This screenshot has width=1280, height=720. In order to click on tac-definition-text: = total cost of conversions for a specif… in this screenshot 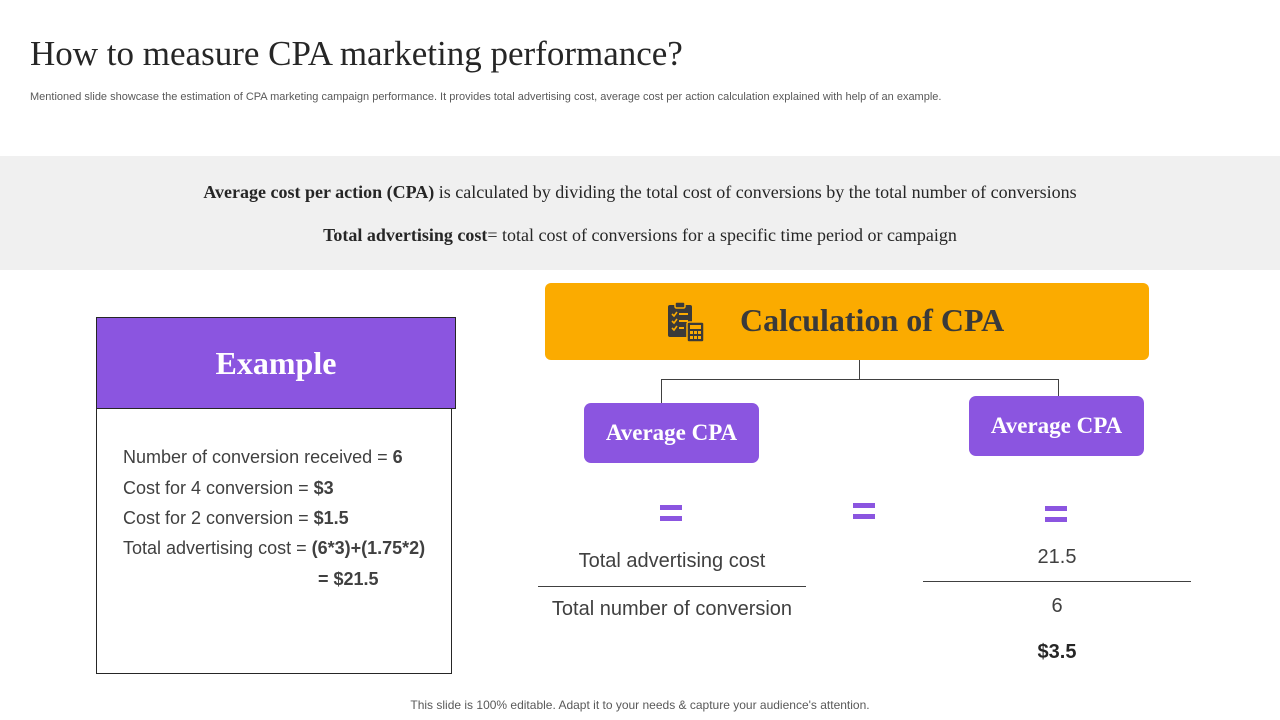, I will do `click(722, 235)`.